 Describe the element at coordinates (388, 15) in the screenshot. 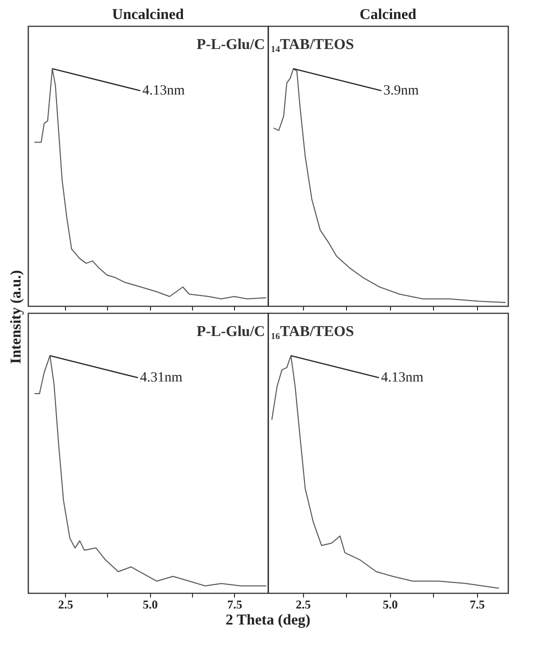

I see `chart-title: Calcined` at that location.